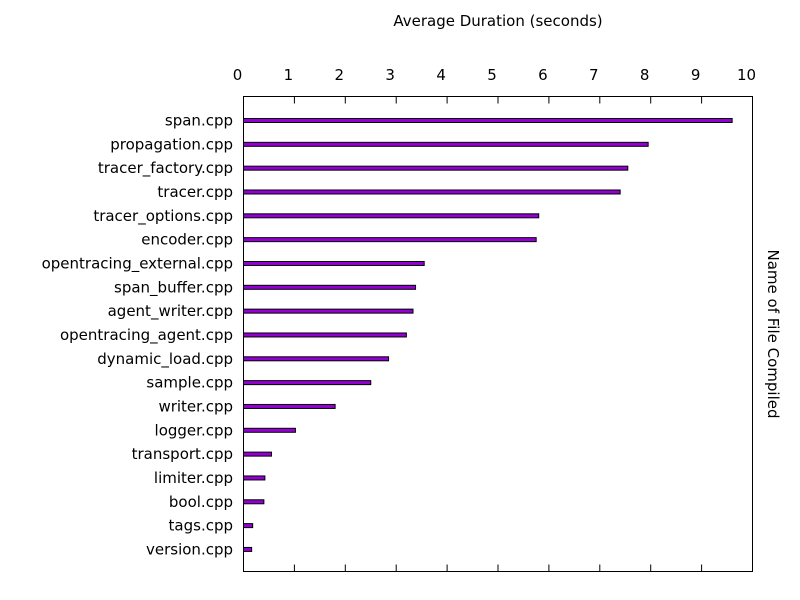 This screenshot has width=800, height=600. Describe the element at coordinates (269, 430) in the screenshot. I see `bar-logger-cpp` at that location.